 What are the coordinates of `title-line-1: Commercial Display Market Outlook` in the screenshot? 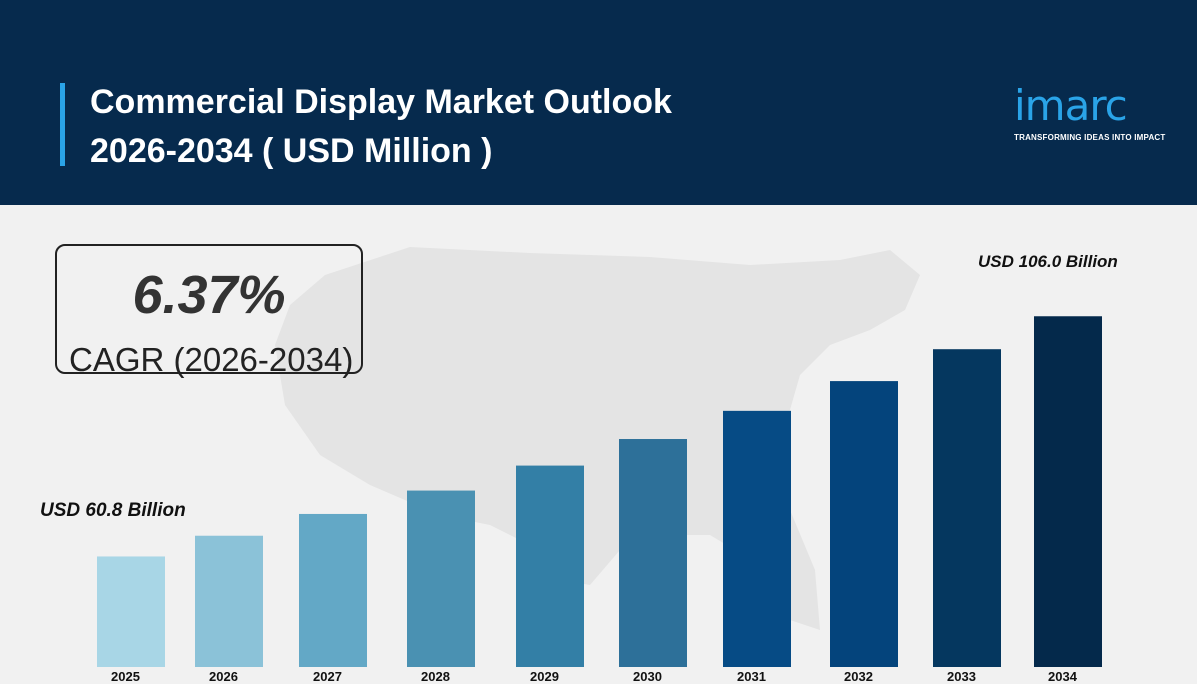 It's located at (381, 102).